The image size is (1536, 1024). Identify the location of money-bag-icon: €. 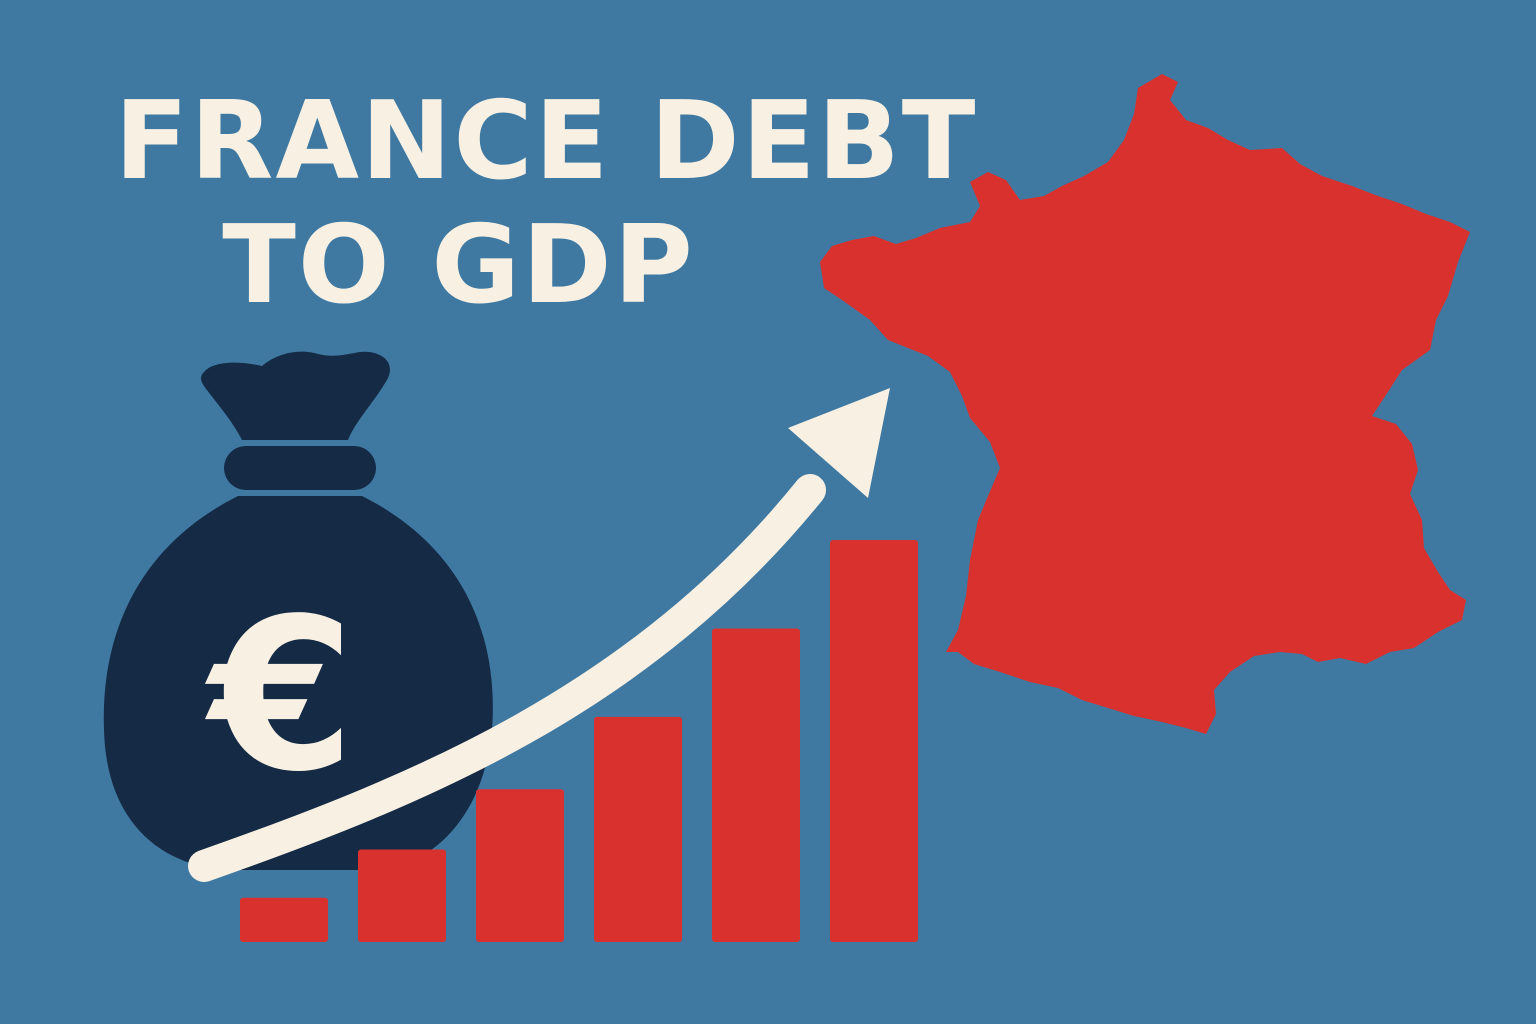
(298, 610).